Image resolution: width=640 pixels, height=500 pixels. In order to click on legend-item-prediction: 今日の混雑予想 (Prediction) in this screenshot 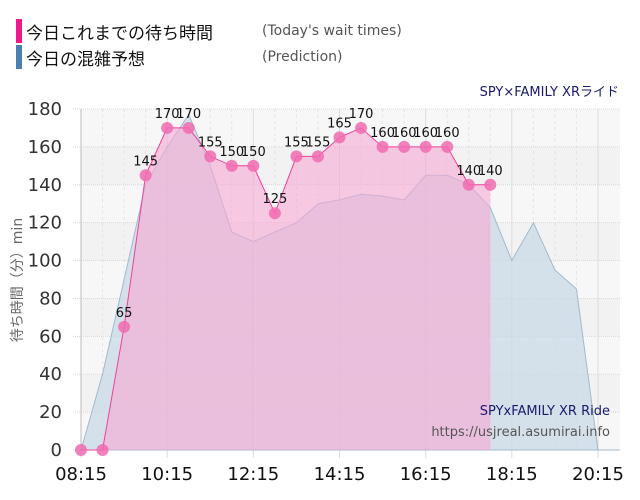, I will do `click(209, 57)`.